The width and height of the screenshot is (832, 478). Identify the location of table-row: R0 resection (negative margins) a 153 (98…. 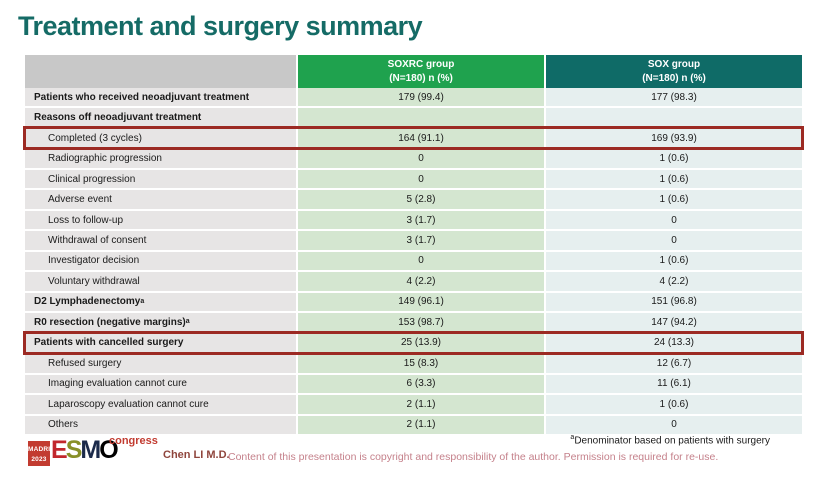
(413, 323).